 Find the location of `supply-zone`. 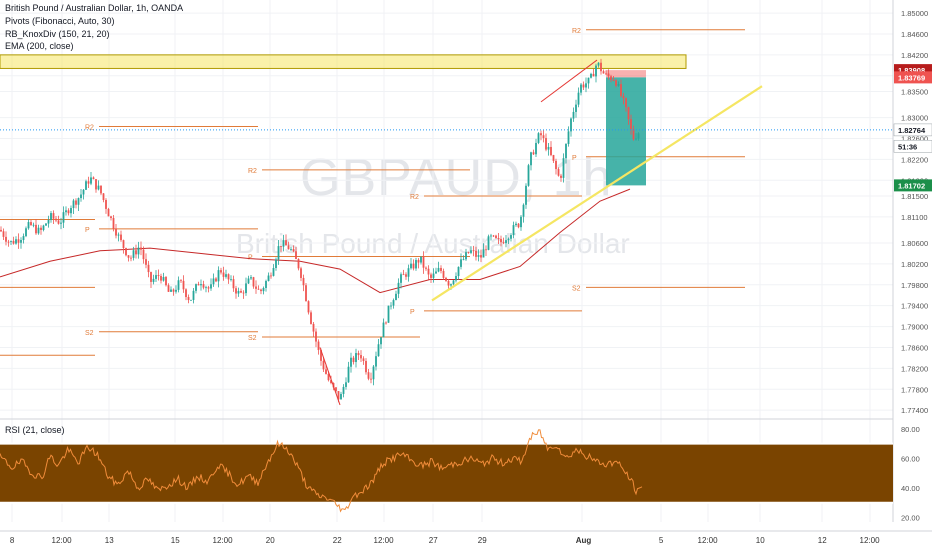

supply-zone is located at coordinates (343, 61).